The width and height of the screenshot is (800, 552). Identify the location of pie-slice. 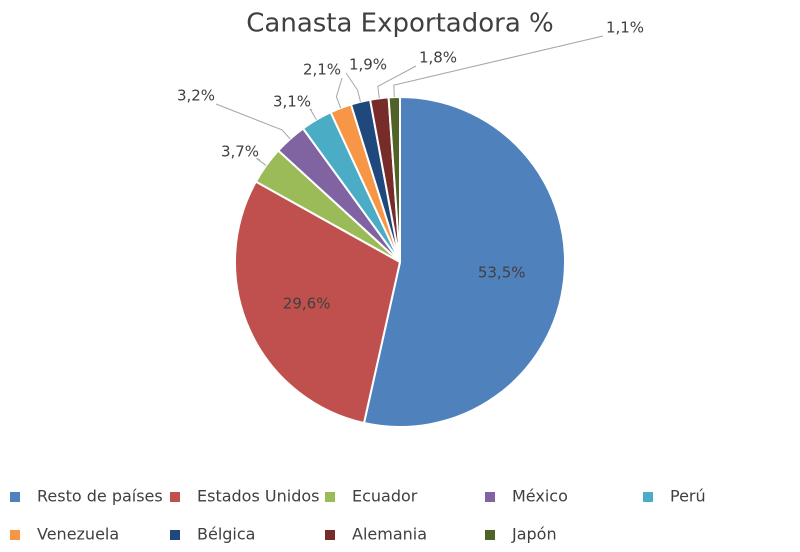
(318, 302).